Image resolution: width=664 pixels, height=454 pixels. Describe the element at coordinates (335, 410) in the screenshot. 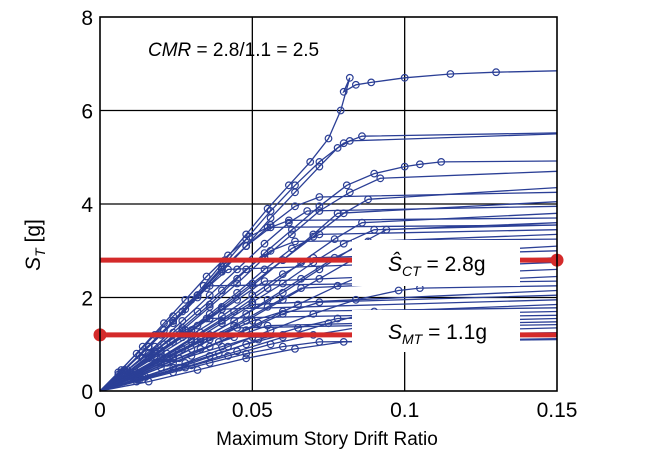

I see `x-ticks: 0 0.05 0.1 0.15` at that location.